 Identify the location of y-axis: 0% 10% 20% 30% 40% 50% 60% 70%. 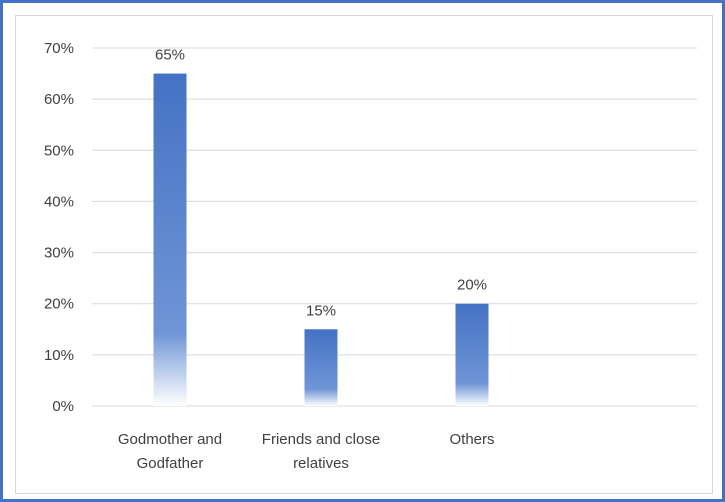
(59, 227).